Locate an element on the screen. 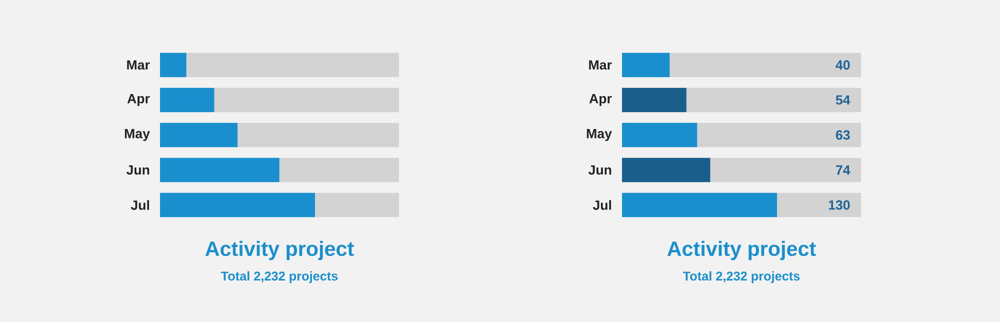 This screenshot has width=1000, height=322. data-label: 40 is located at coordinates (843, 65).